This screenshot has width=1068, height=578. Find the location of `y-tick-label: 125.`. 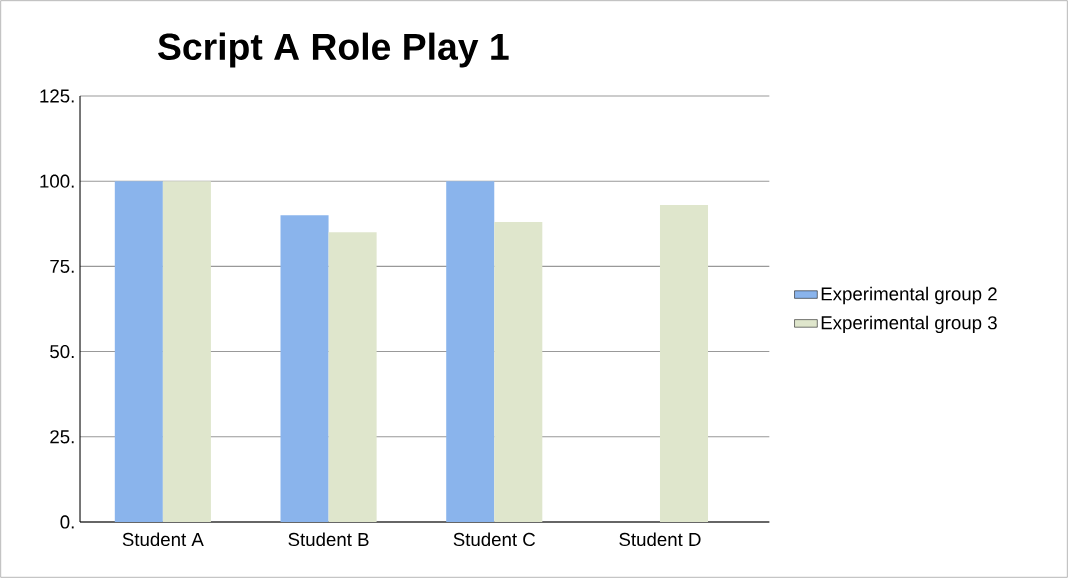

y-tick-label: 125. is located at coordinates (57, 96).